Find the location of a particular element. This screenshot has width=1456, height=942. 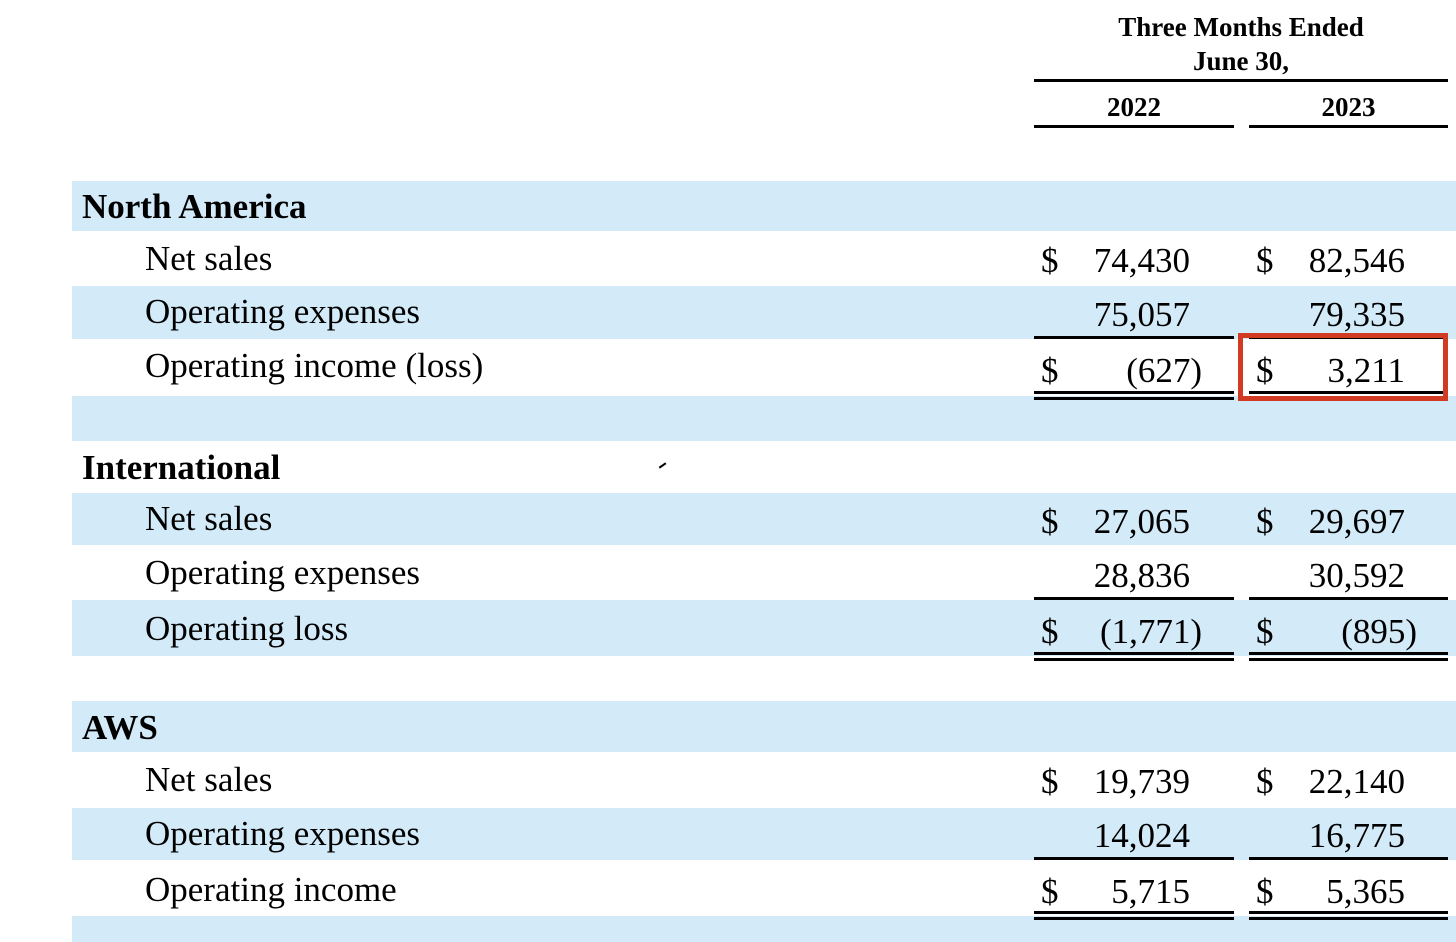

row-label-na-op-income: Operating income (loss) is located at coordinates (314, 365).